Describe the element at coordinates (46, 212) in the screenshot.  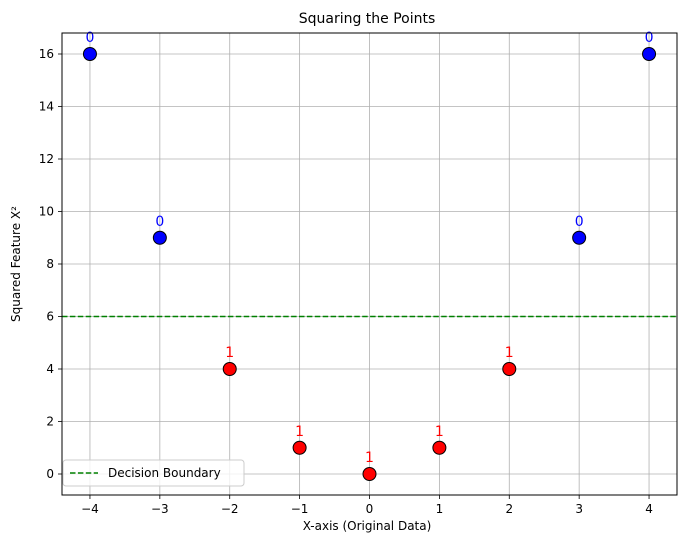
I see `y-tick-label: 10` at that location.